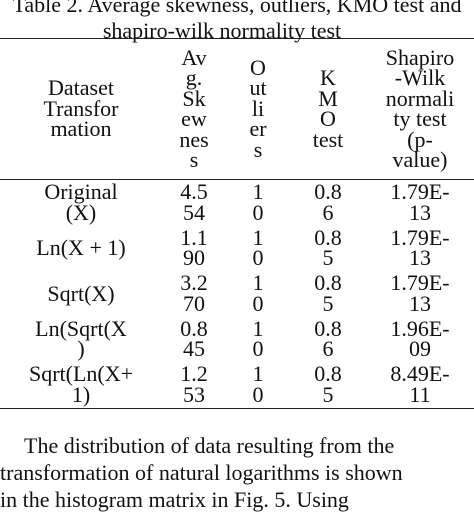  I want to click on header-avg-skewness: Av g. Sk ew nes s, so click(194, 109).